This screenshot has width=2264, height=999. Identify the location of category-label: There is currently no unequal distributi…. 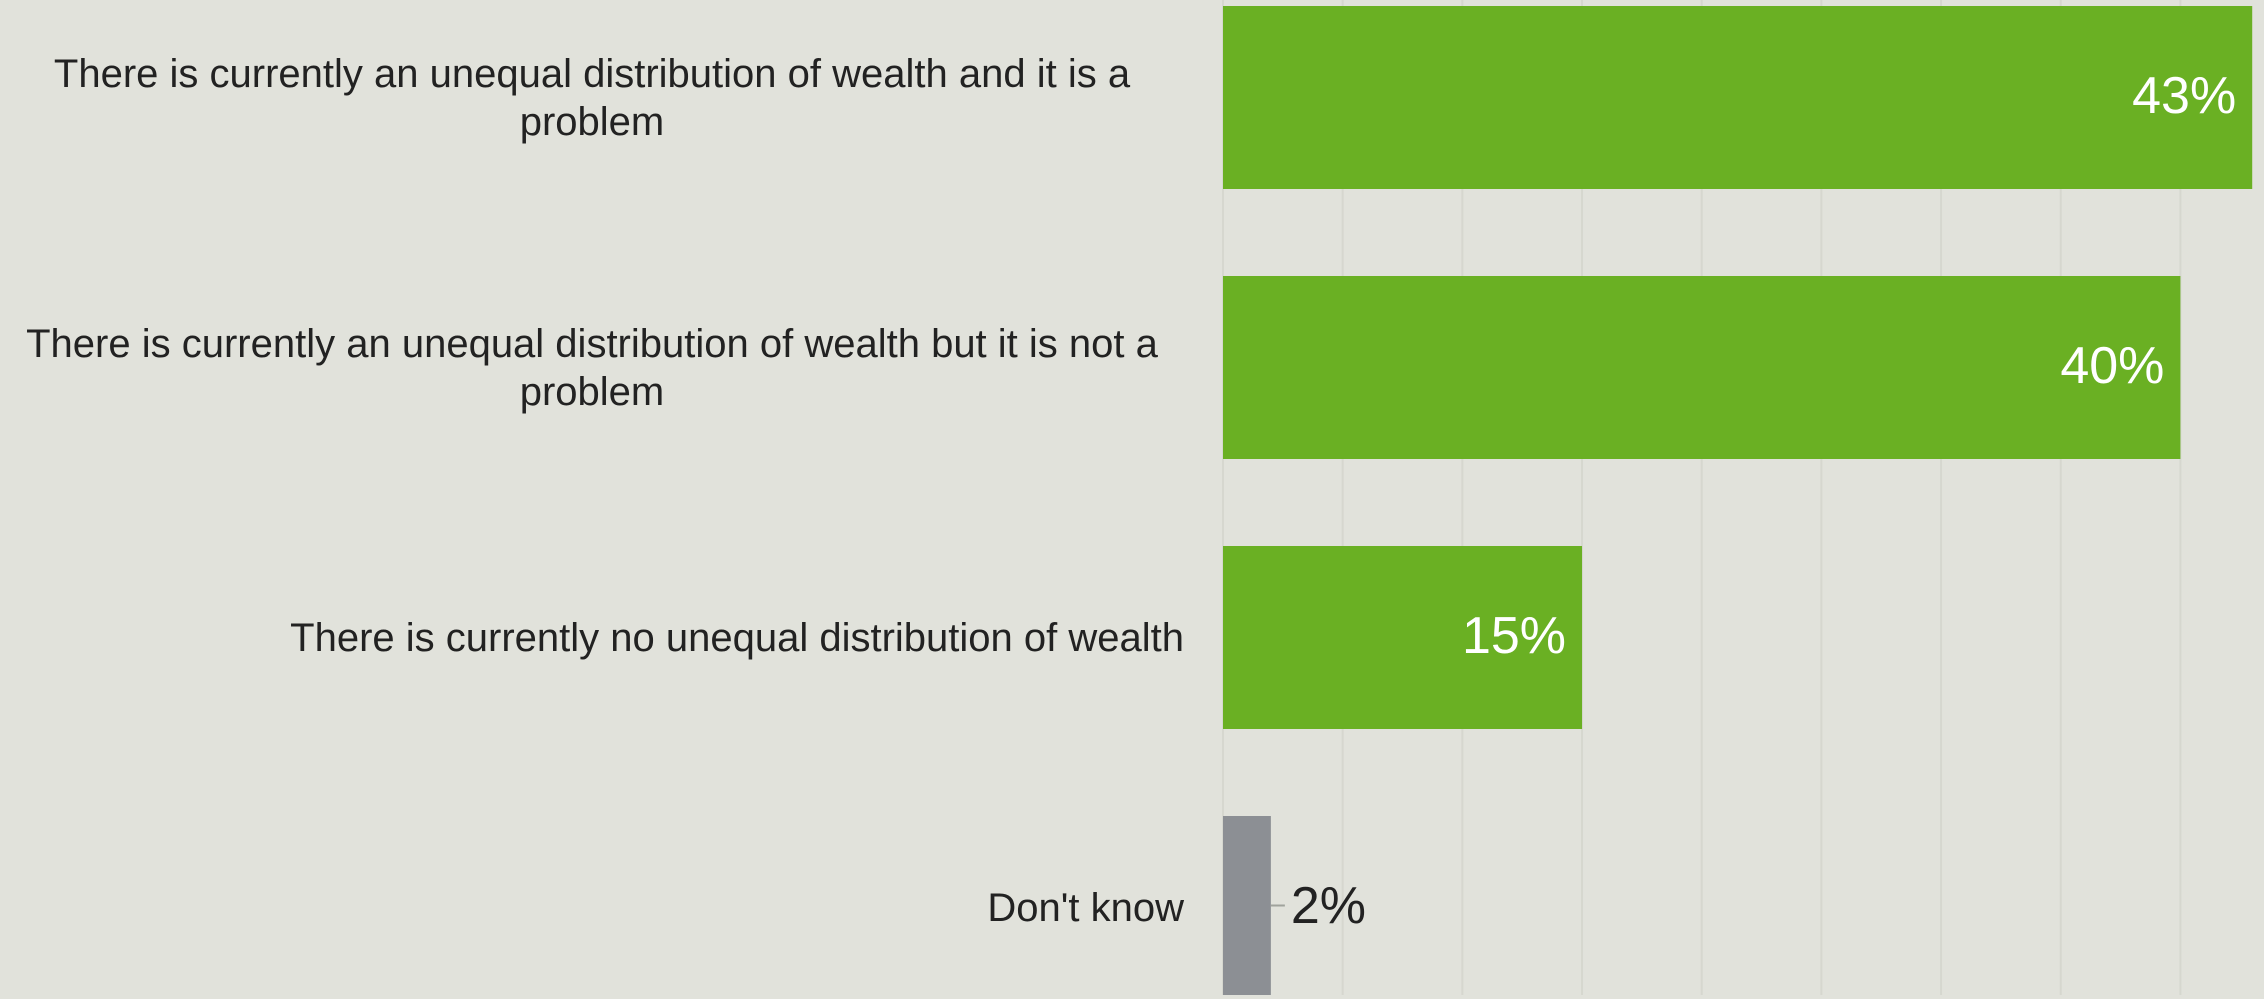
(592, 637).